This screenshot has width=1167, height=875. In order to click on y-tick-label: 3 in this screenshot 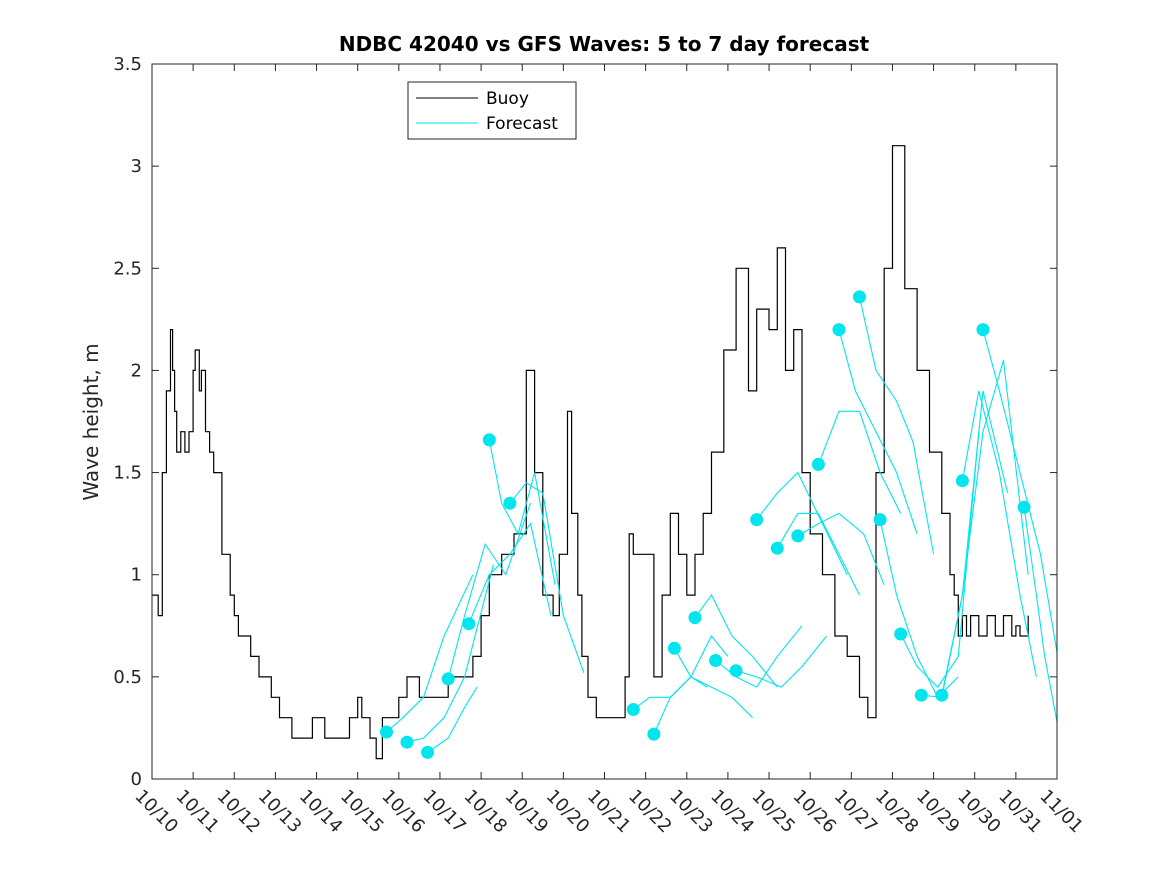, I will do `click(136, 166)`.